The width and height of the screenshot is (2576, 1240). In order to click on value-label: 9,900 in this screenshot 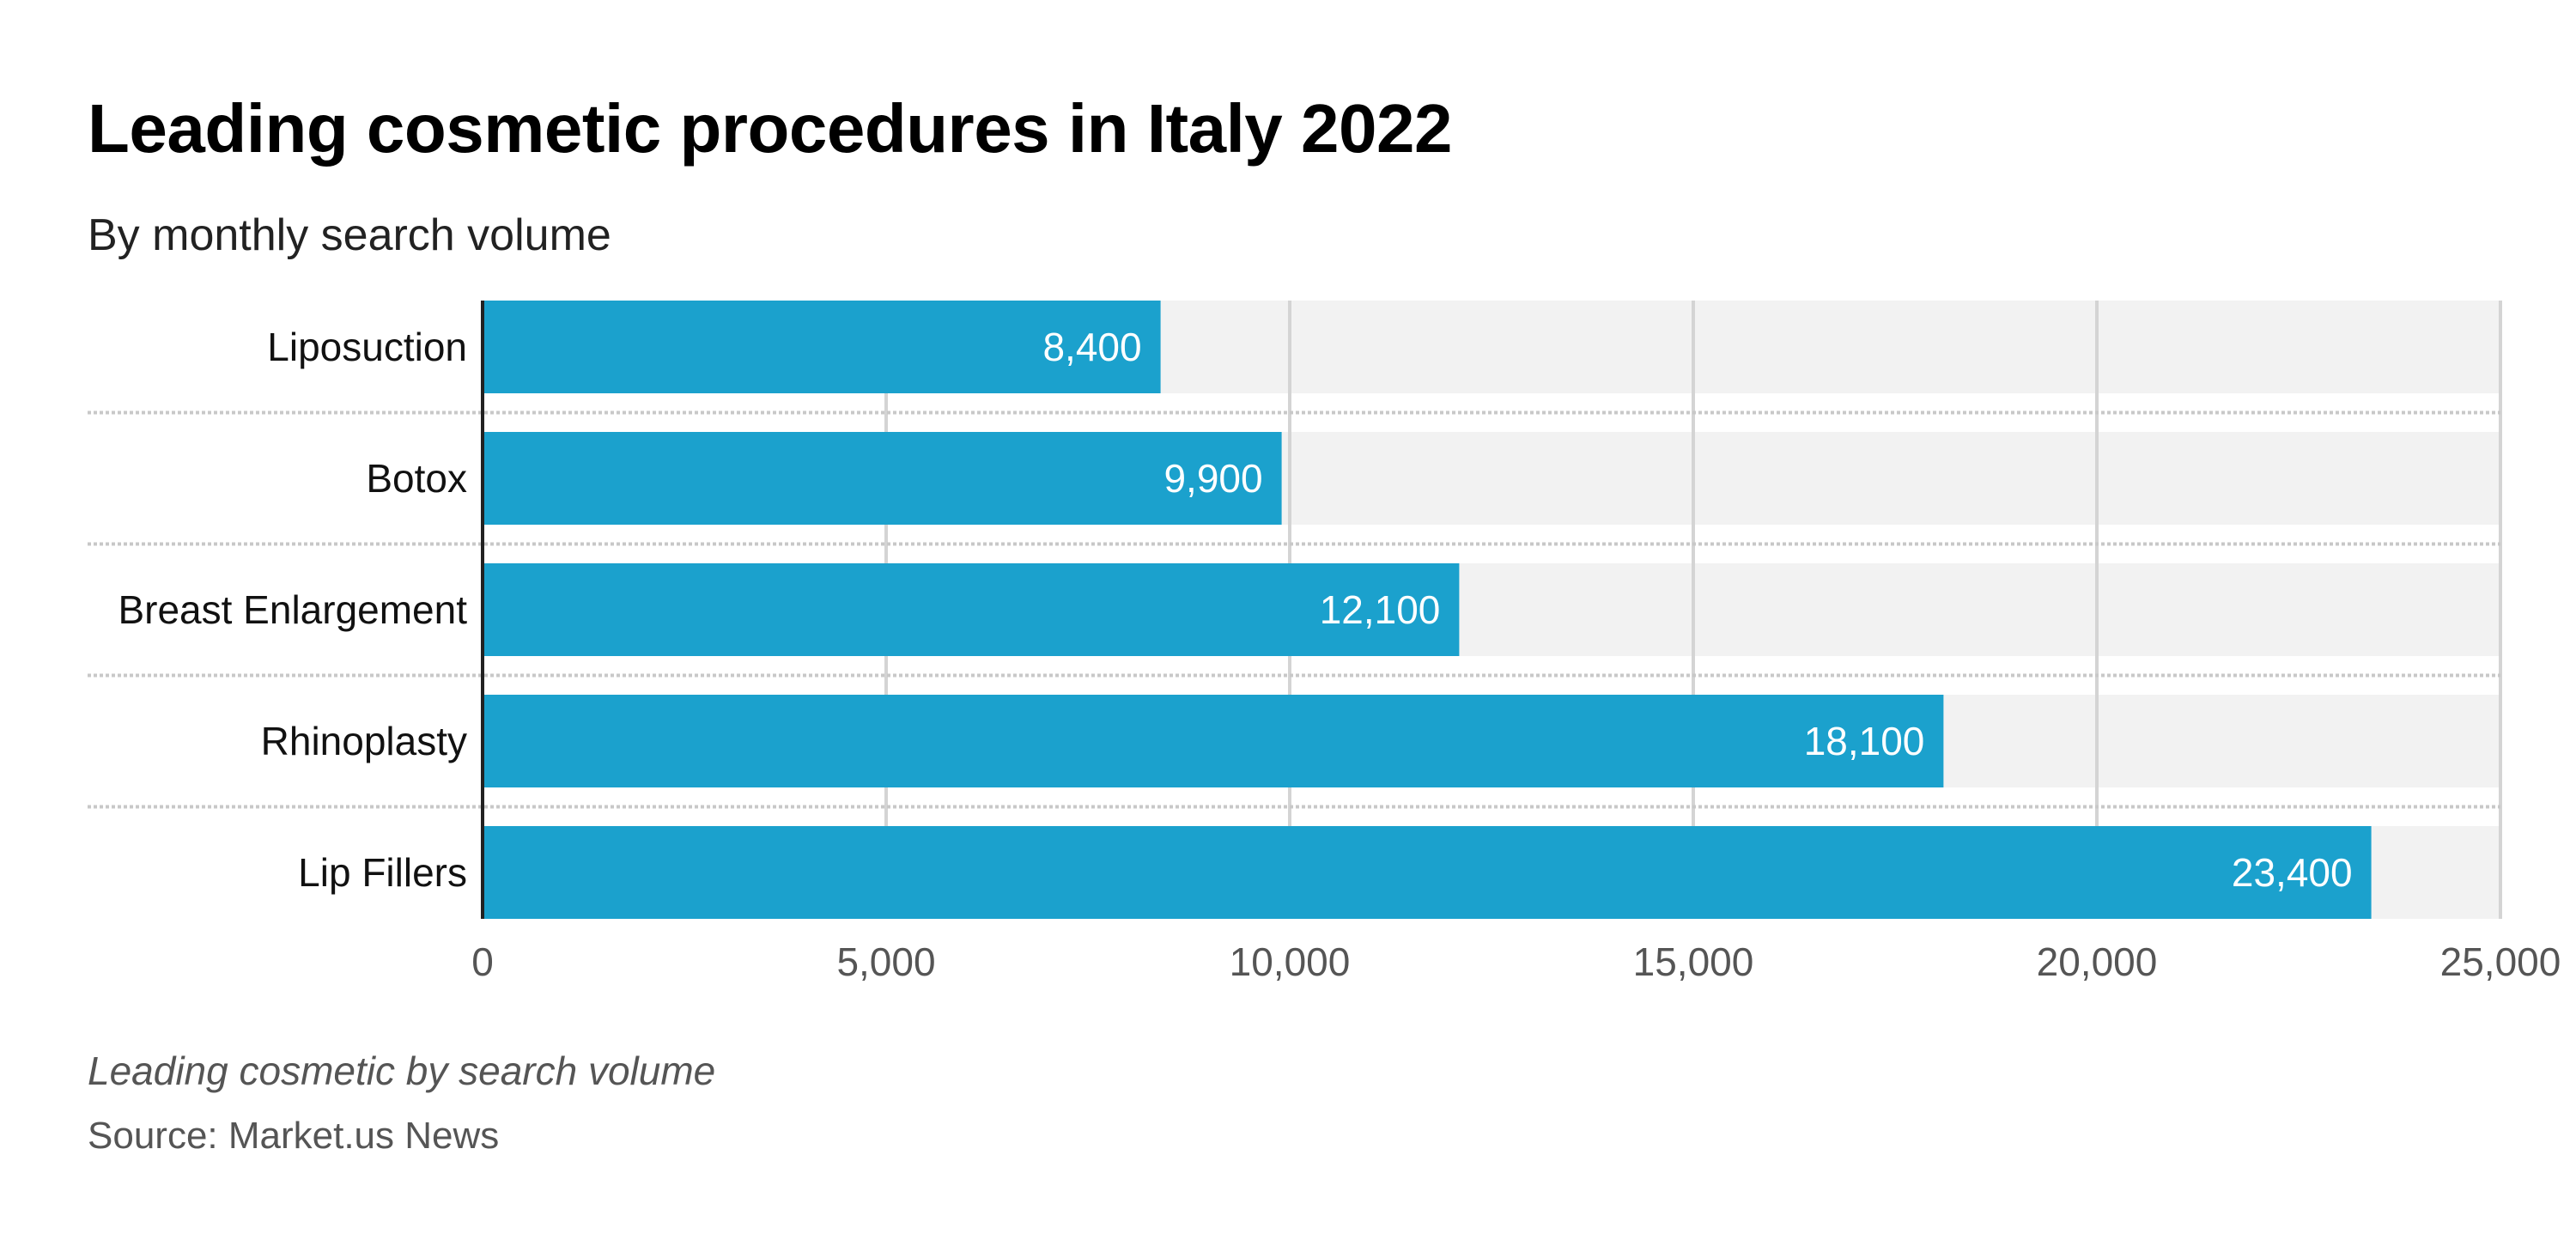, I will do `click(1213, 479)`.